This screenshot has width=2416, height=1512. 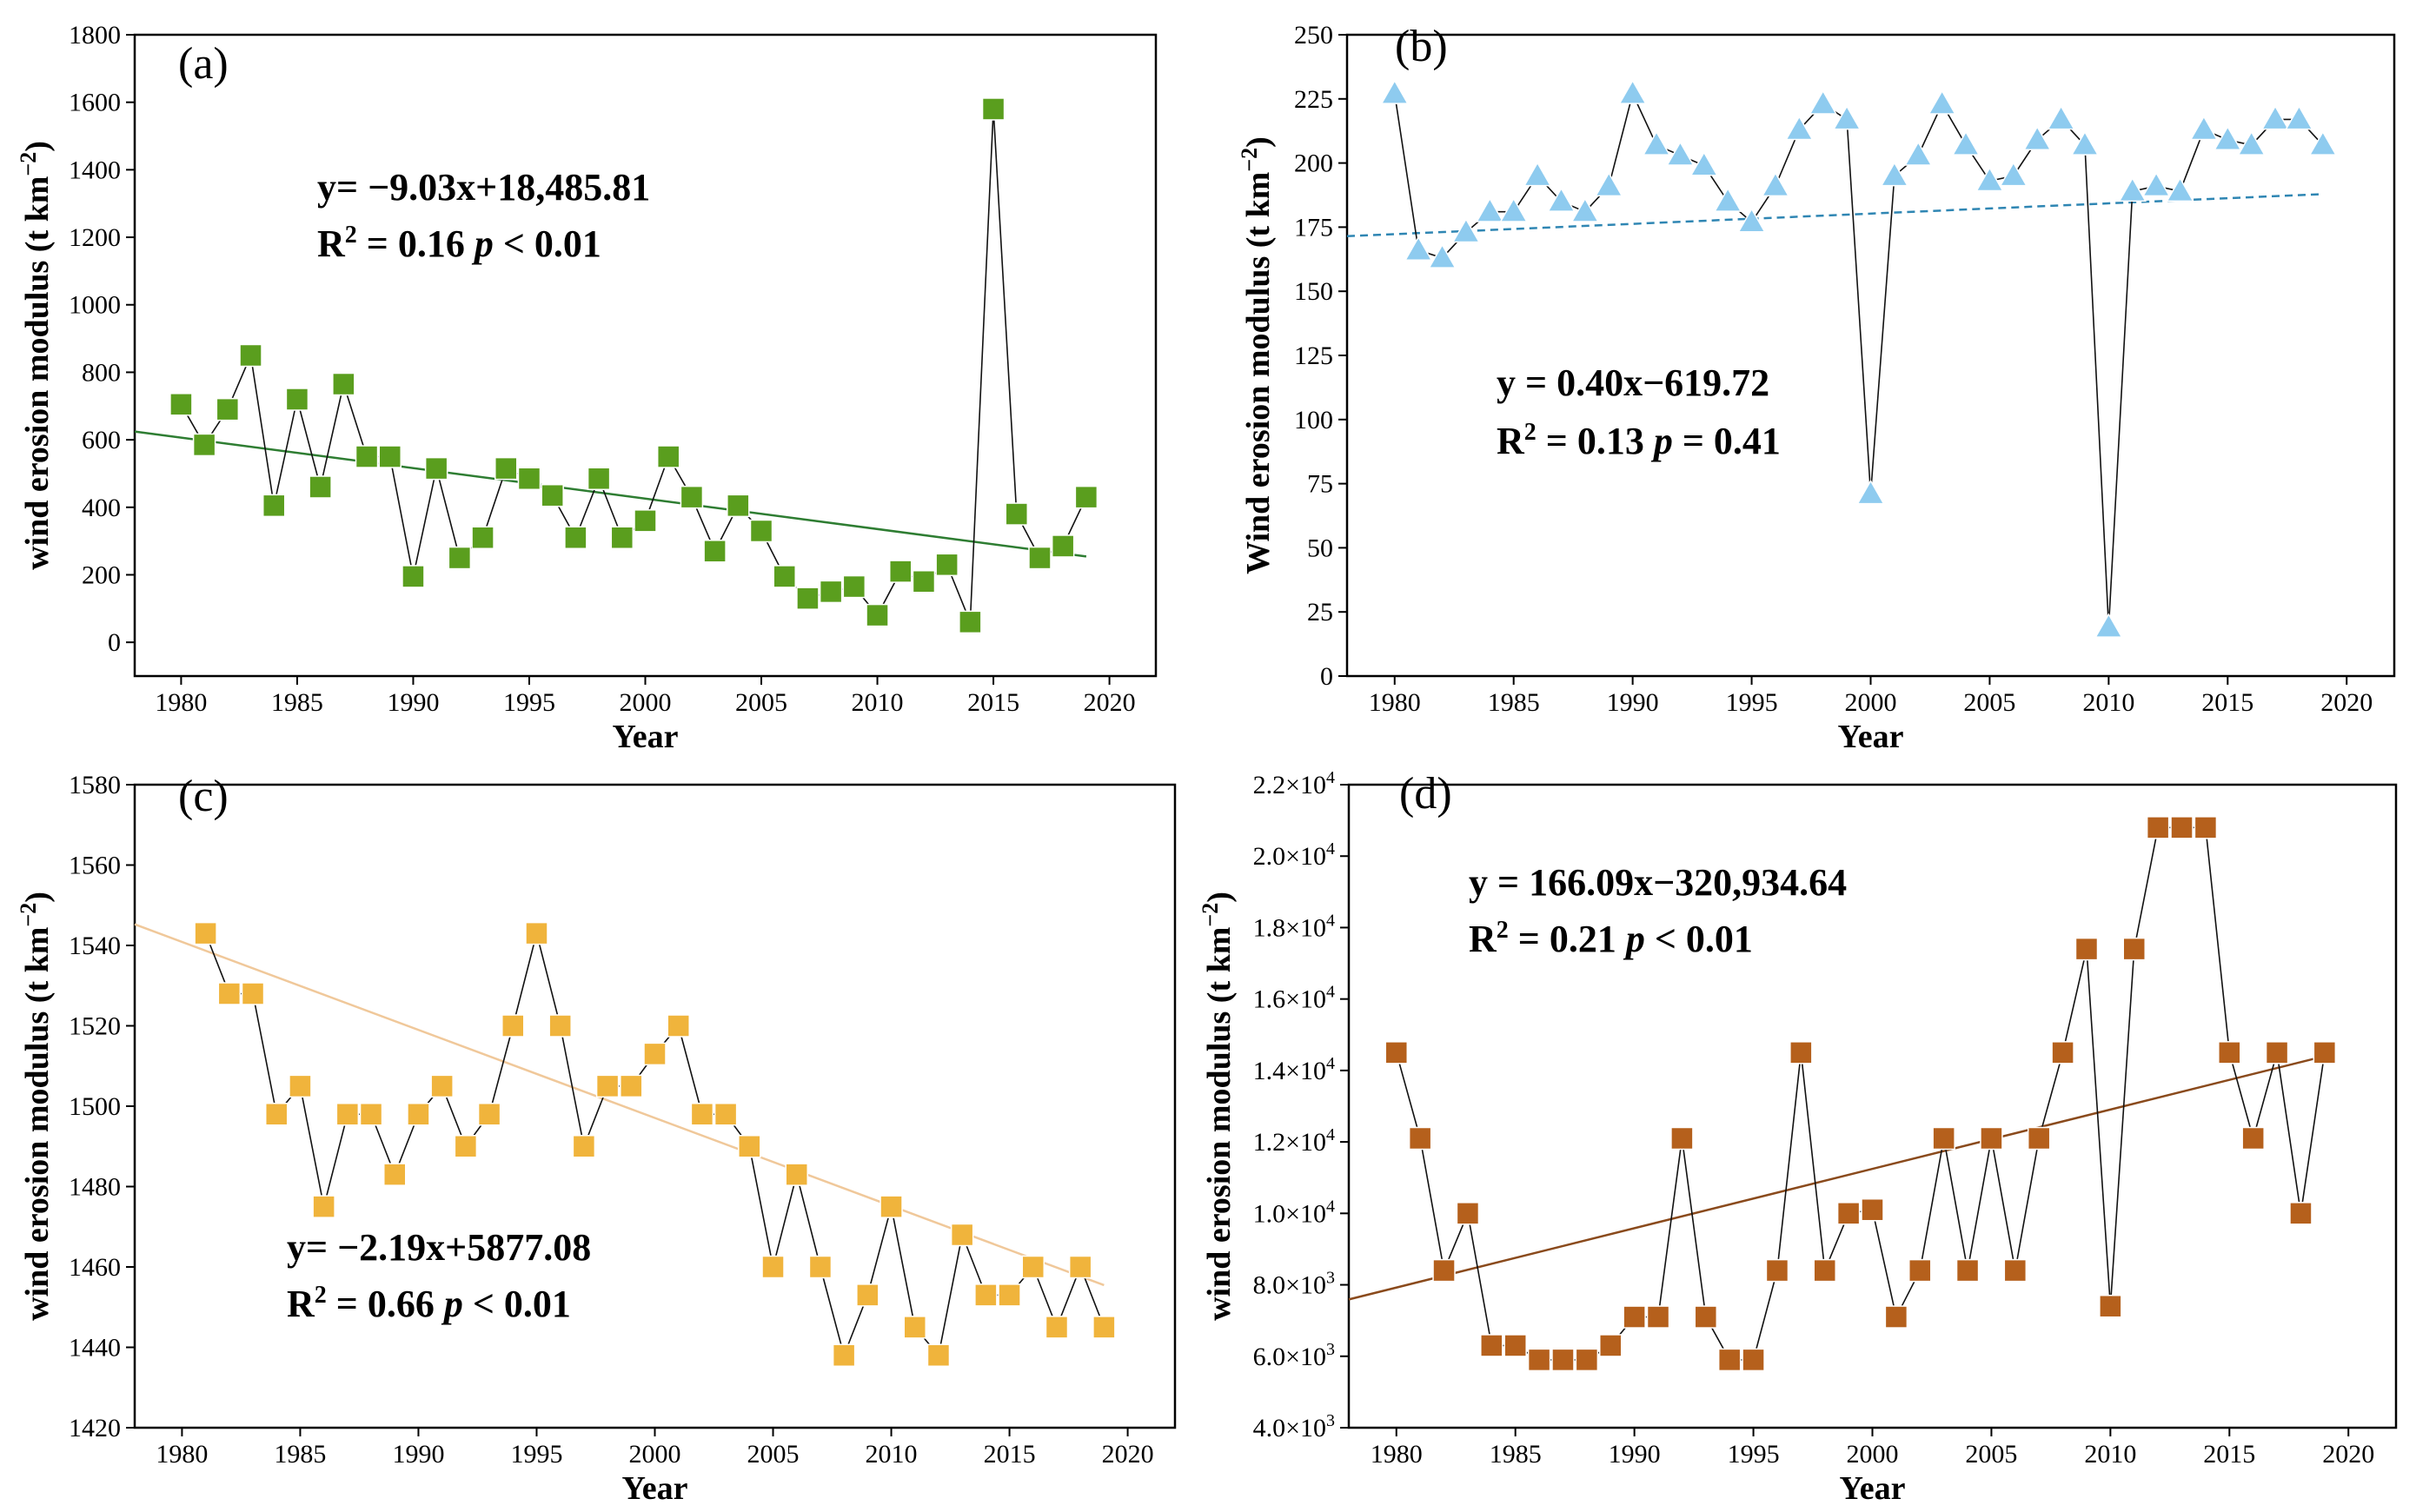 I want to click on y-tick-label: 600, so click(x=101, y=440).